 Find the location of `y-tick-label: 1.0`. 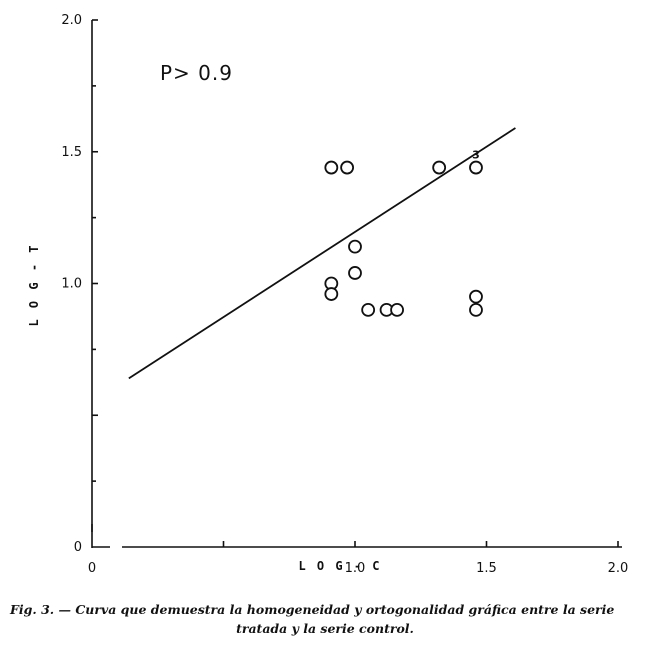

y-tick-label: 1.0 is located at coordinates (71, 284).